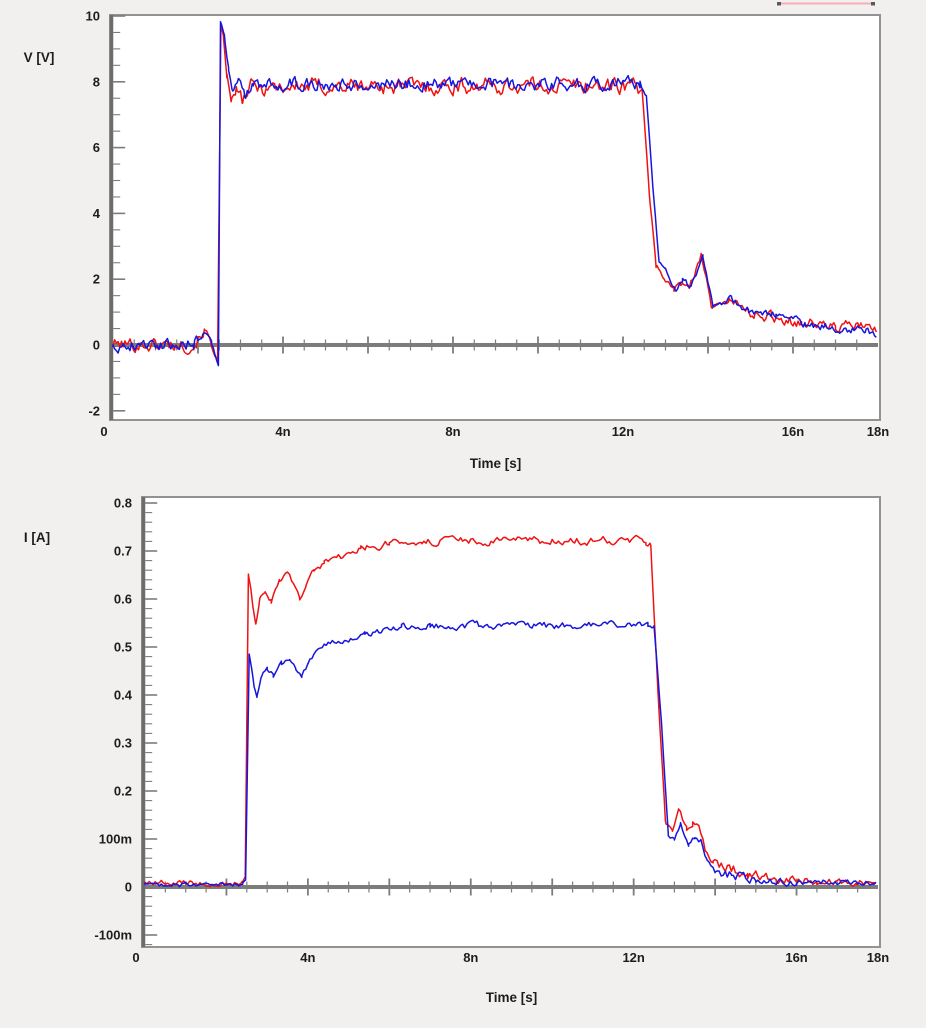 This screenshot has width=926, height=1028. Describe the element at coordinates (123, 503) in the screenshot. I see `y-tick-label: 0.8` at that location.